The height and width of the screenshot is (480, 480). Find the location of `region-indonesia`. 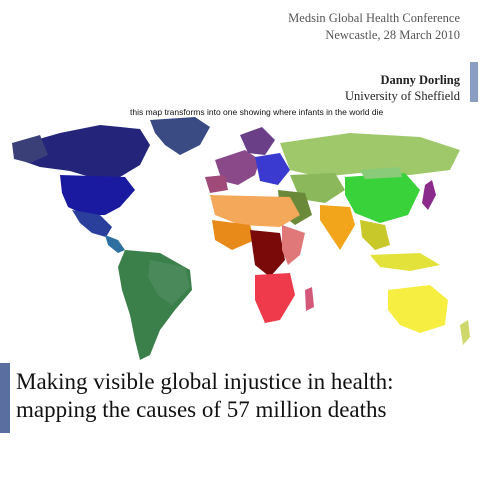

region-indonesia is located at coordinates (405, 262).